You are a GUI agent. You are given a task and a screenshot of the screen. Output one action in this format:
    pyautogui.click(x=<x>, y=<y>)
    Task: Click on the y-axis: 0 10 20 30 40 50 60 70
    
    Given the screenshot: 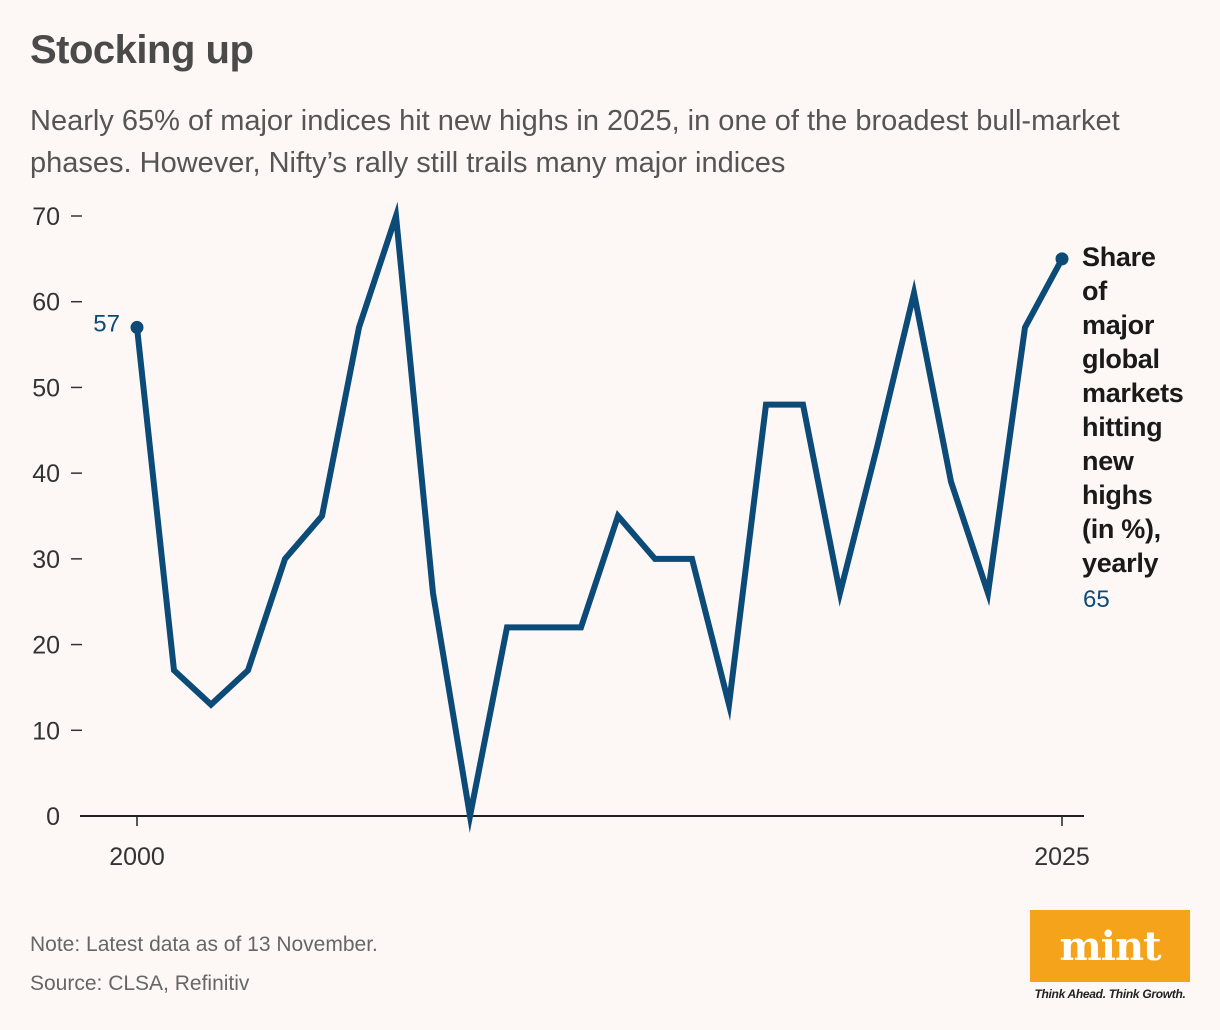 What is the action you would take?
    pyautogui.click(x=57, y=517)
    